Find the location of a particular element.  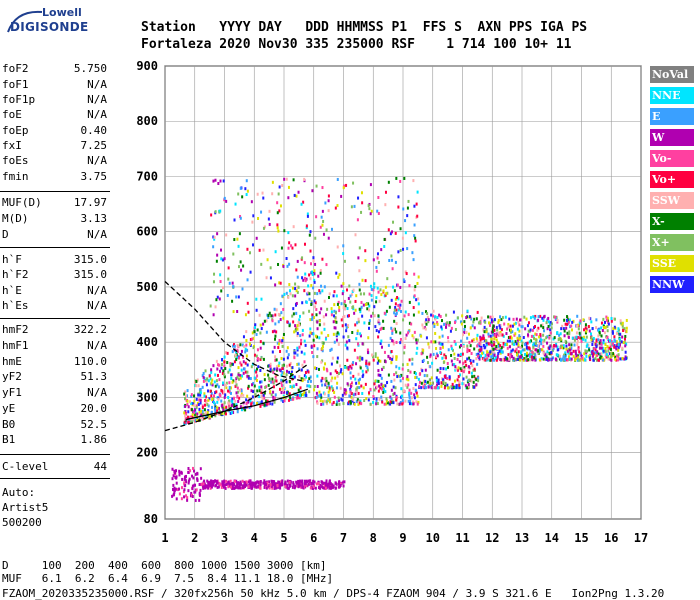

y-tick-label: 300 is located at coordinates (147, 397).